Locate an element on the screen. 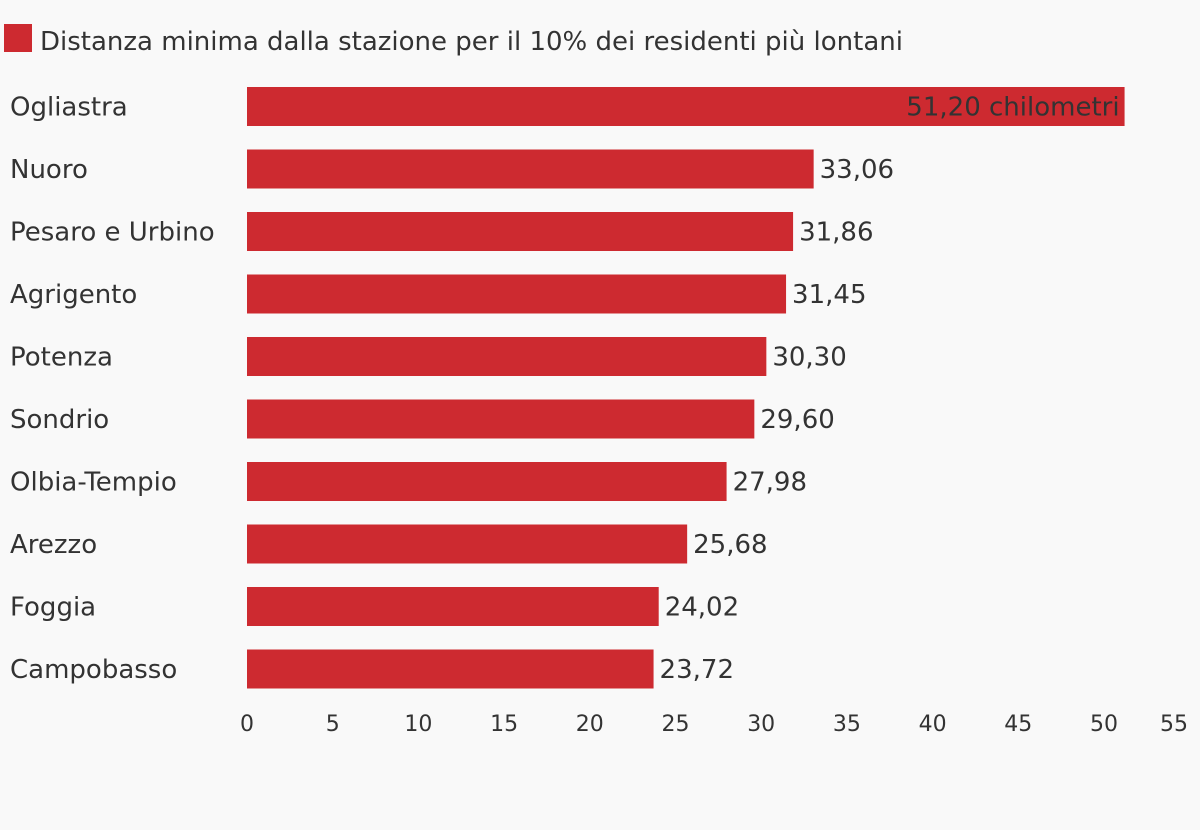  category-label: Pesaro e Urbino is located at coordinates (112, 233).